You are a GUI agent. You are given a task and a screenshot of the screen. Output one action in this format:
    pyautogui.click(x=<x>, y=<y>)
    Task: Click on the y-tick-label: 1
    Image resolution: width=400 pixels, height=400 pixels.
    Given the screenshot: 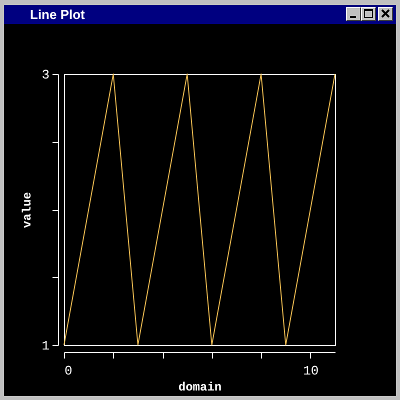 What is the action you would take?
    pyautogui.click(x=46, y=346)
    